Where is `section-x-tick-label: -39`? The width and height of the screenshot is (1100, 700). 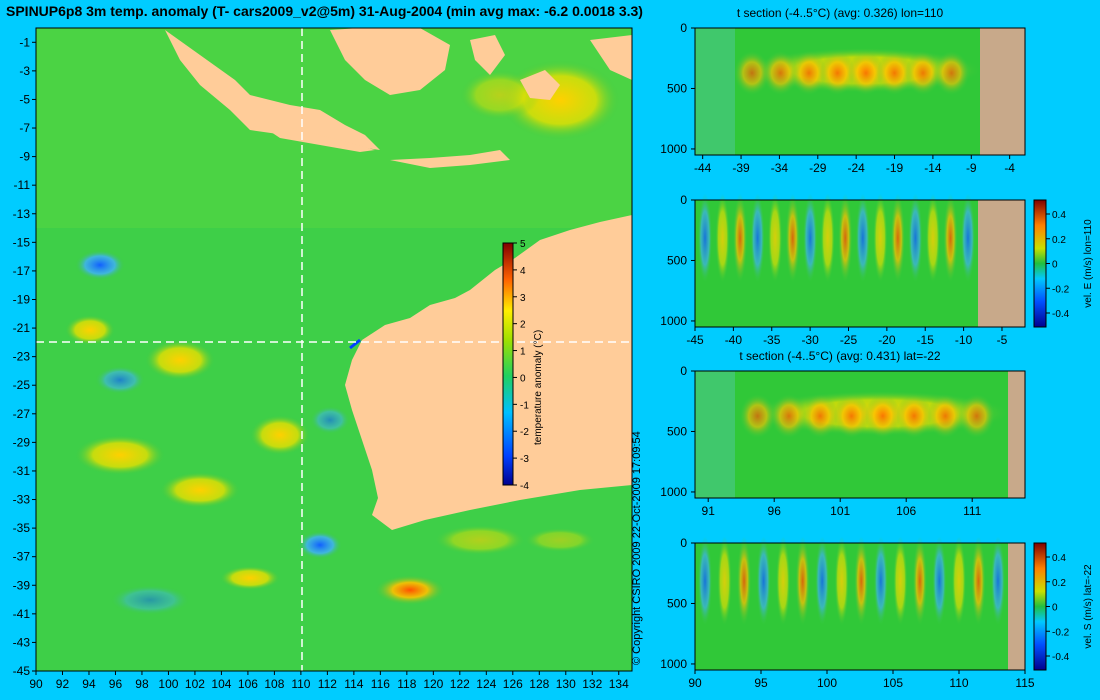 section-x-tick-label: -39 is located at coordinates (741, 168).